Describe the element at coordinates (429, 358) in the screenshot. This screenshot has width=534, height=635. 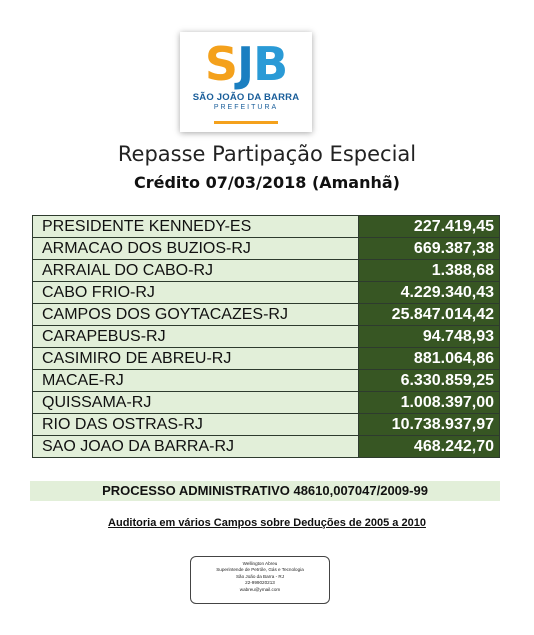
I see `value-cell: 881.064,86` at that location.